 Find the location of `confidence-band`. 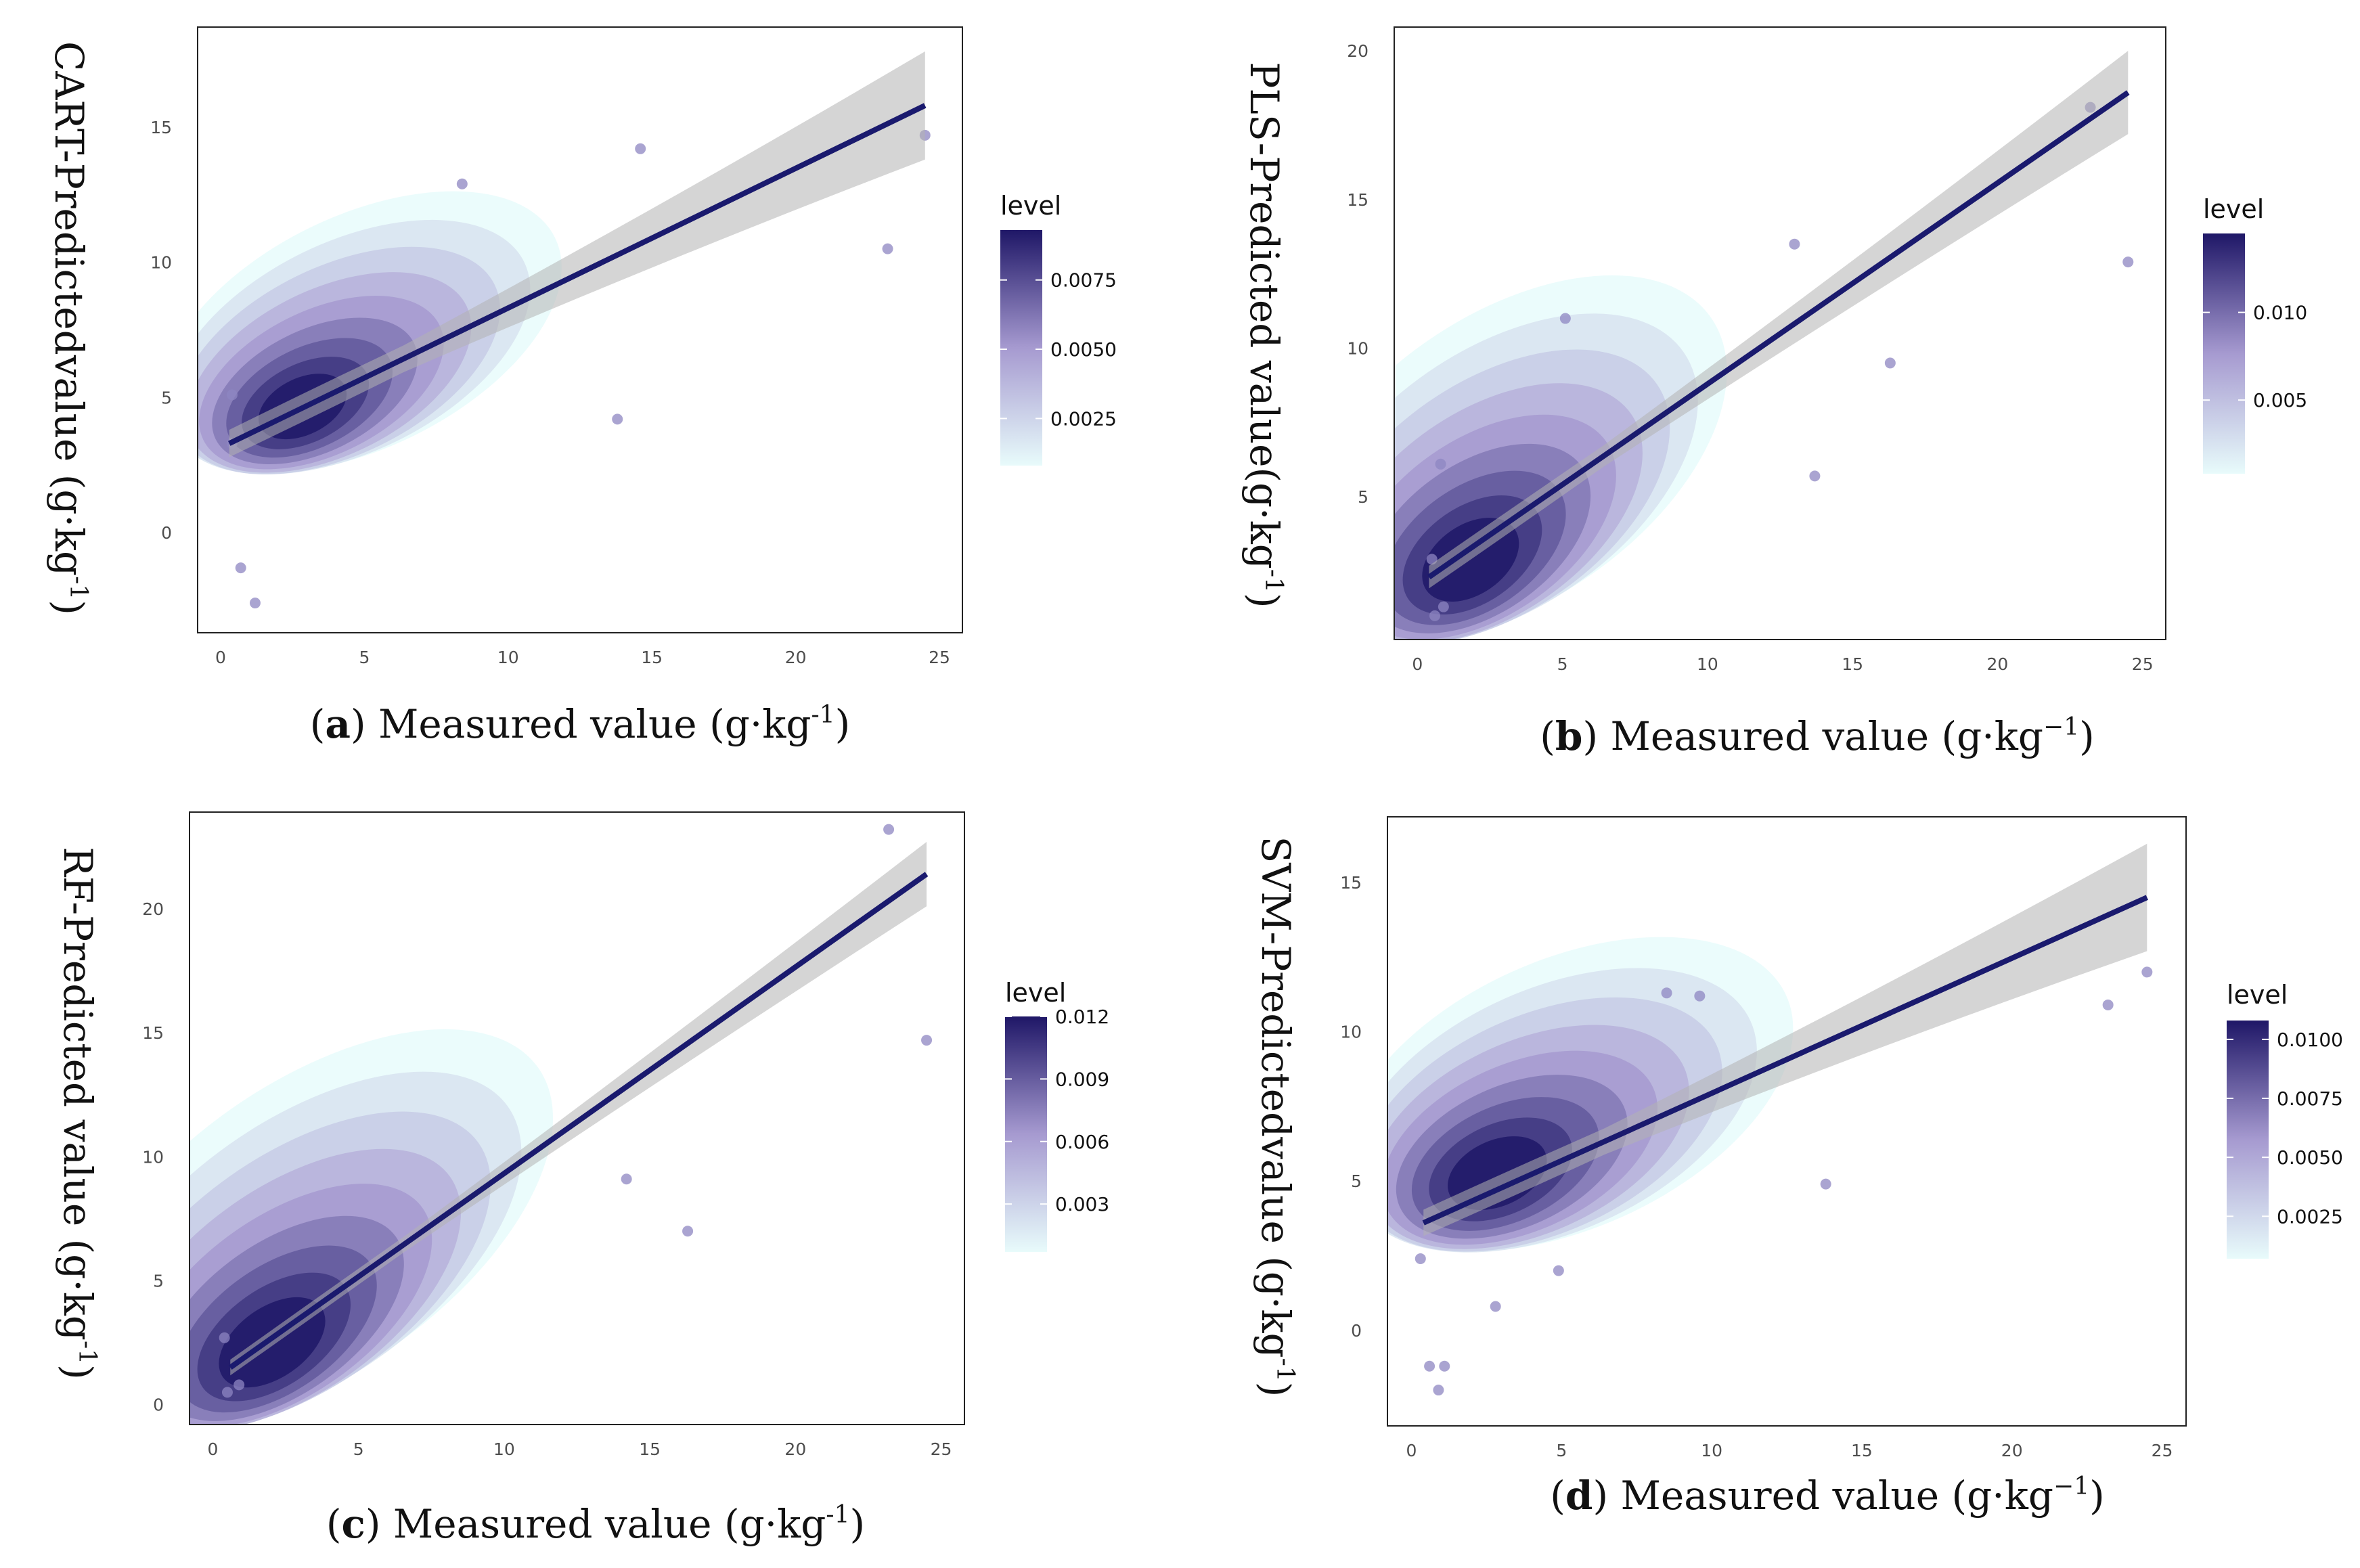

confidence-band is located at coordinates (1785, 1039).